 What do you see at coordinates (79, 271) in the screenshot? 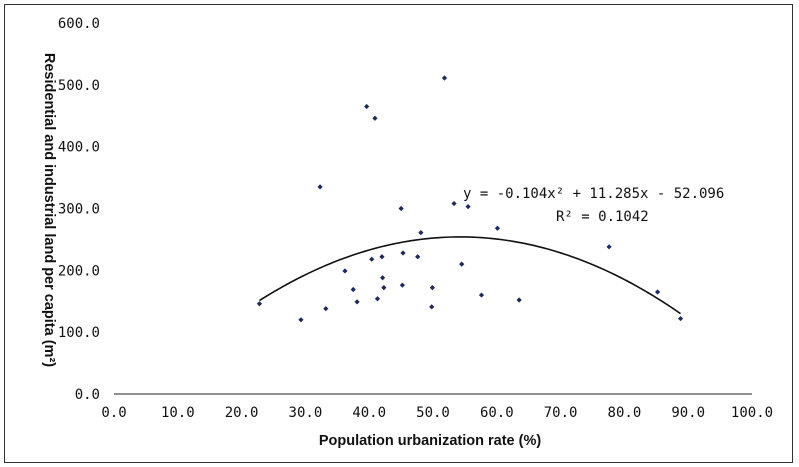
I see `y-tick-label: 200.0` at bounding box center [79, 271].